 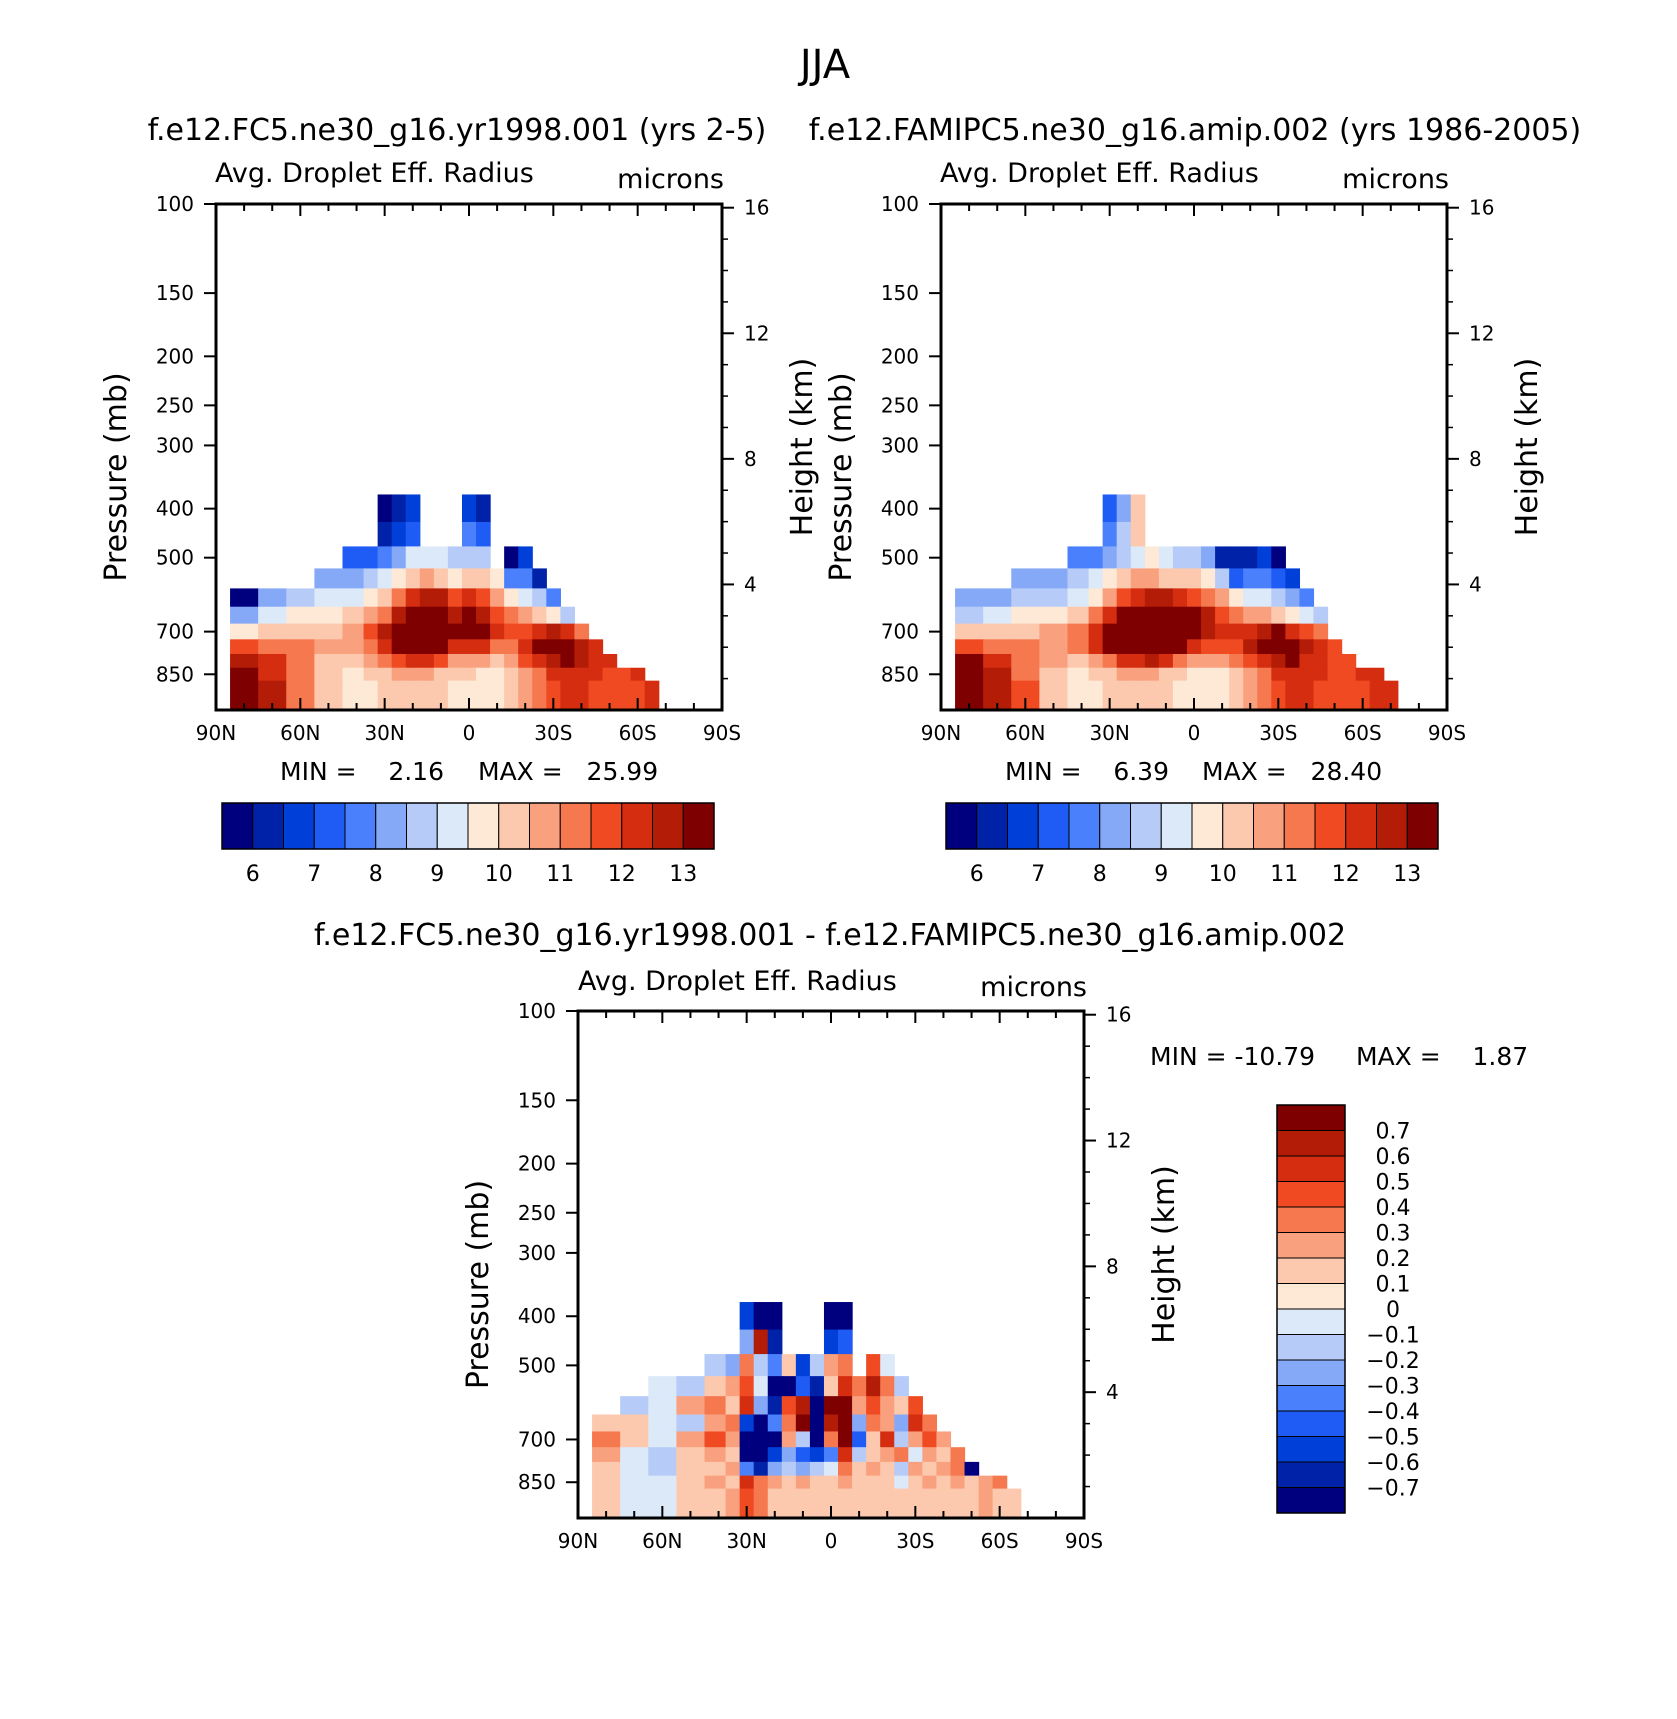 I want to click on y2-tick-label: 12, so click(x=1118, y=1141).